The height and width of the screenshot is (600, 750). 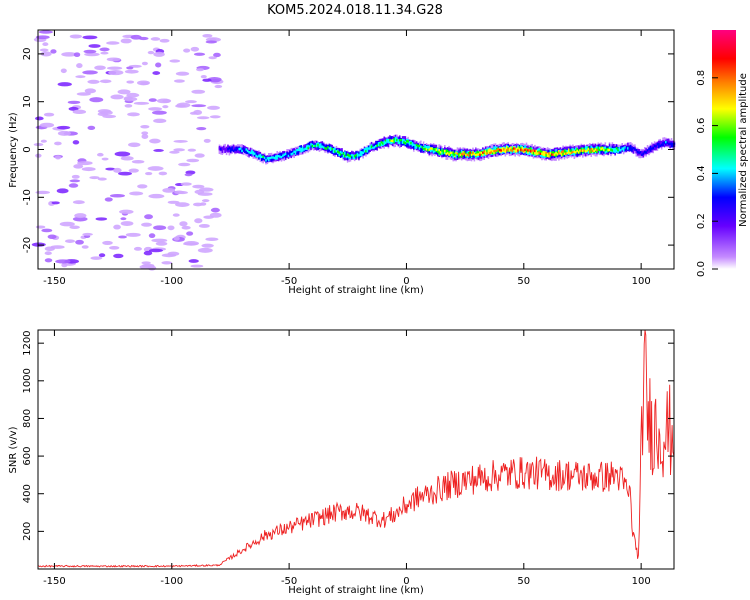 I want to click on y-tick-label: 1000, so click(x=27, y=380).